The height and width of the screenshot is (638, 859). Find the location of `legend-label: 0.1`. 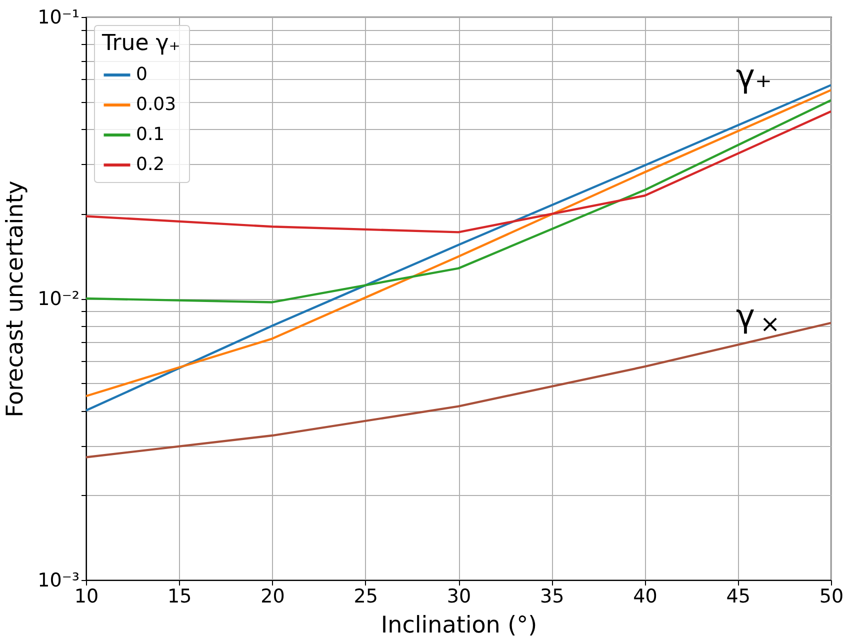

legend-label: 0.1 is located at coordinates (150, 134).